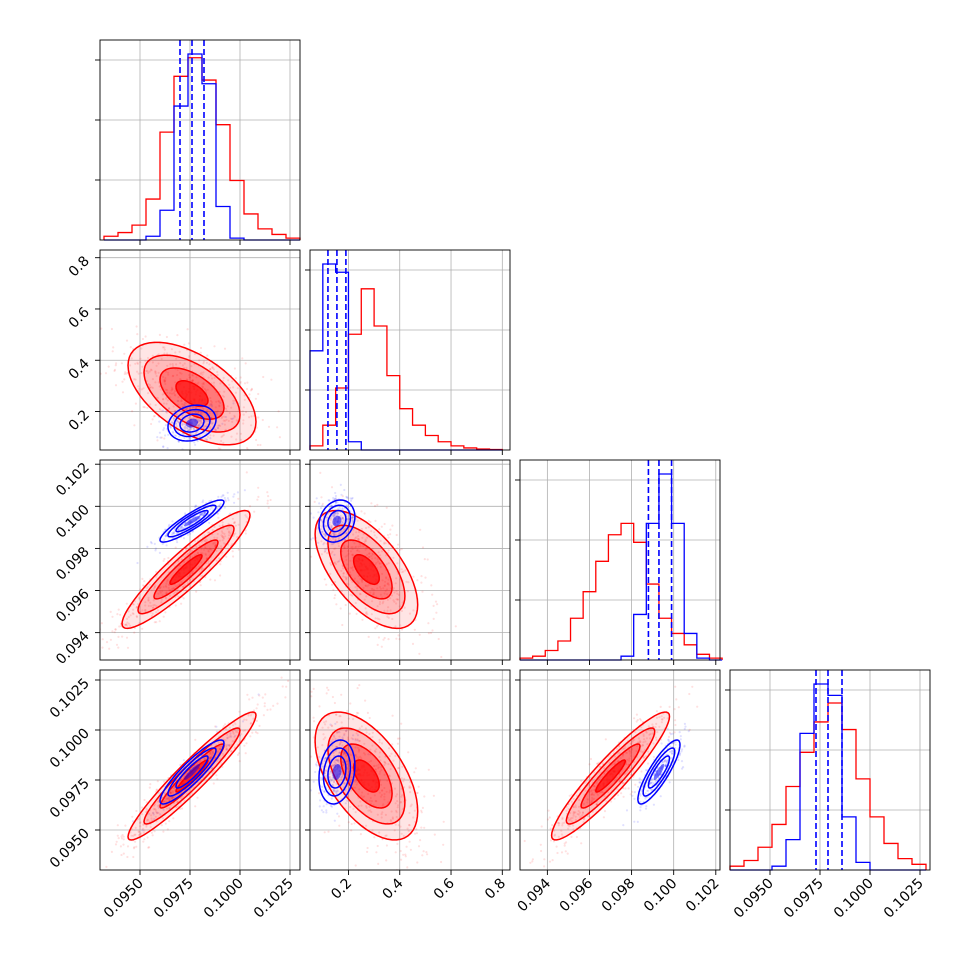  What do you see at coordinates (73, 648) in the screenshot?
I see `y-tick-label: 0.094` at bounding box center [73, 648].